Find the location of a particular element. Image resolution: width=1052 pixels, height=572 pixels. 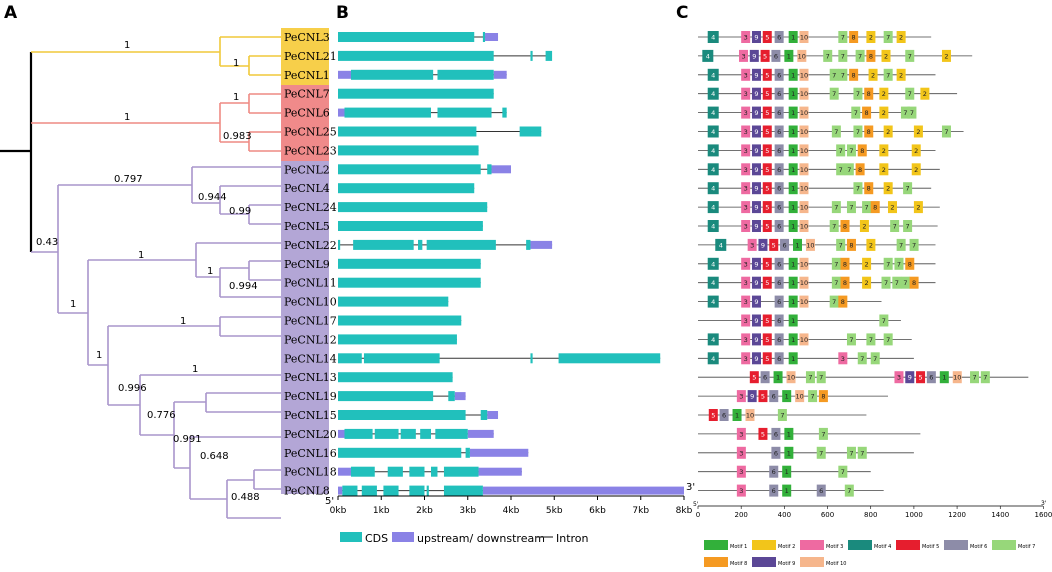

gene-label: PeCNL5 is located at coordinates (307, 226).